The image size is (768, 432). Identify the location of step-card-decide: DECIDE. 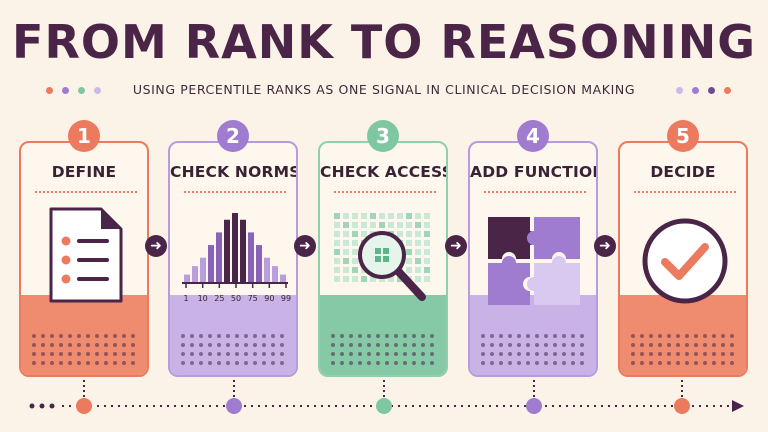
(683, 259).